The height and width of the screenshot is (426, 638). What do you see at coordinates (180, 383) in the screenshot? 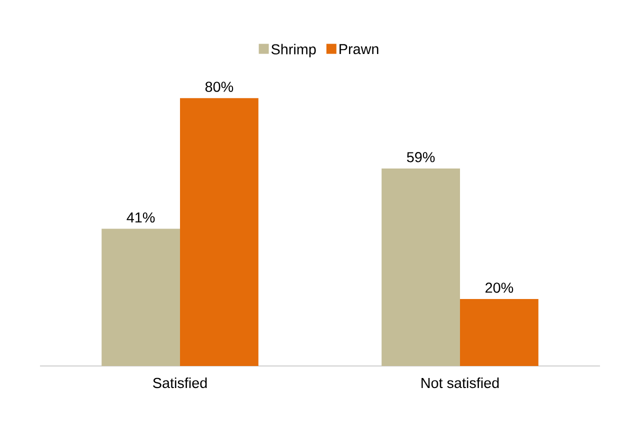
I see `x-tick-label: Satisfied` at bounding box center [180, 383].